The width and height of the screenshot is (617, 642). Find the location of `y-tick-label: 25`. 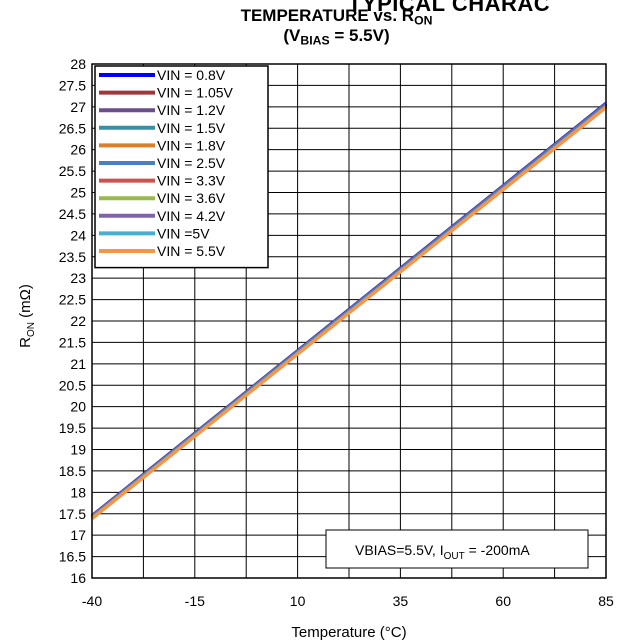

y-tick-label: 25 is located at coordinates (78, 193).